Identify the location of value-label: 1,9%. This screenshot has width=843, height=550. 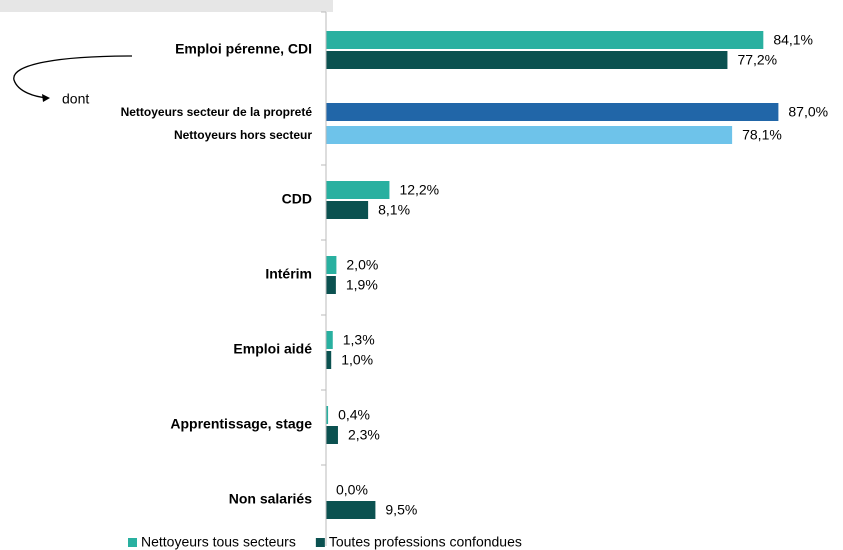
(362, 285).